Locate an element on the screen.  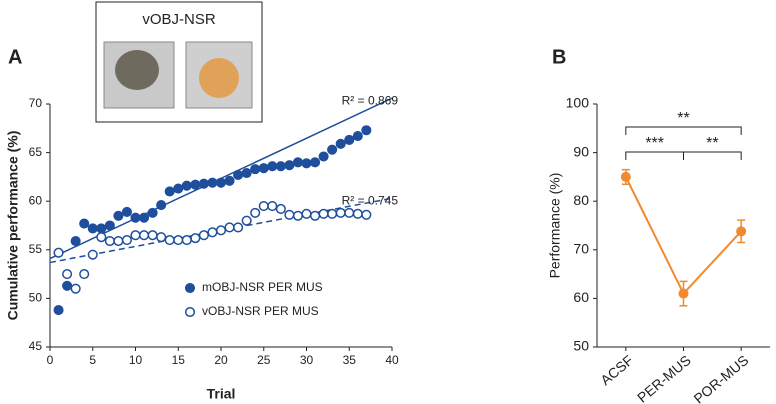
inset-shell is located at coordinates (137, 70).